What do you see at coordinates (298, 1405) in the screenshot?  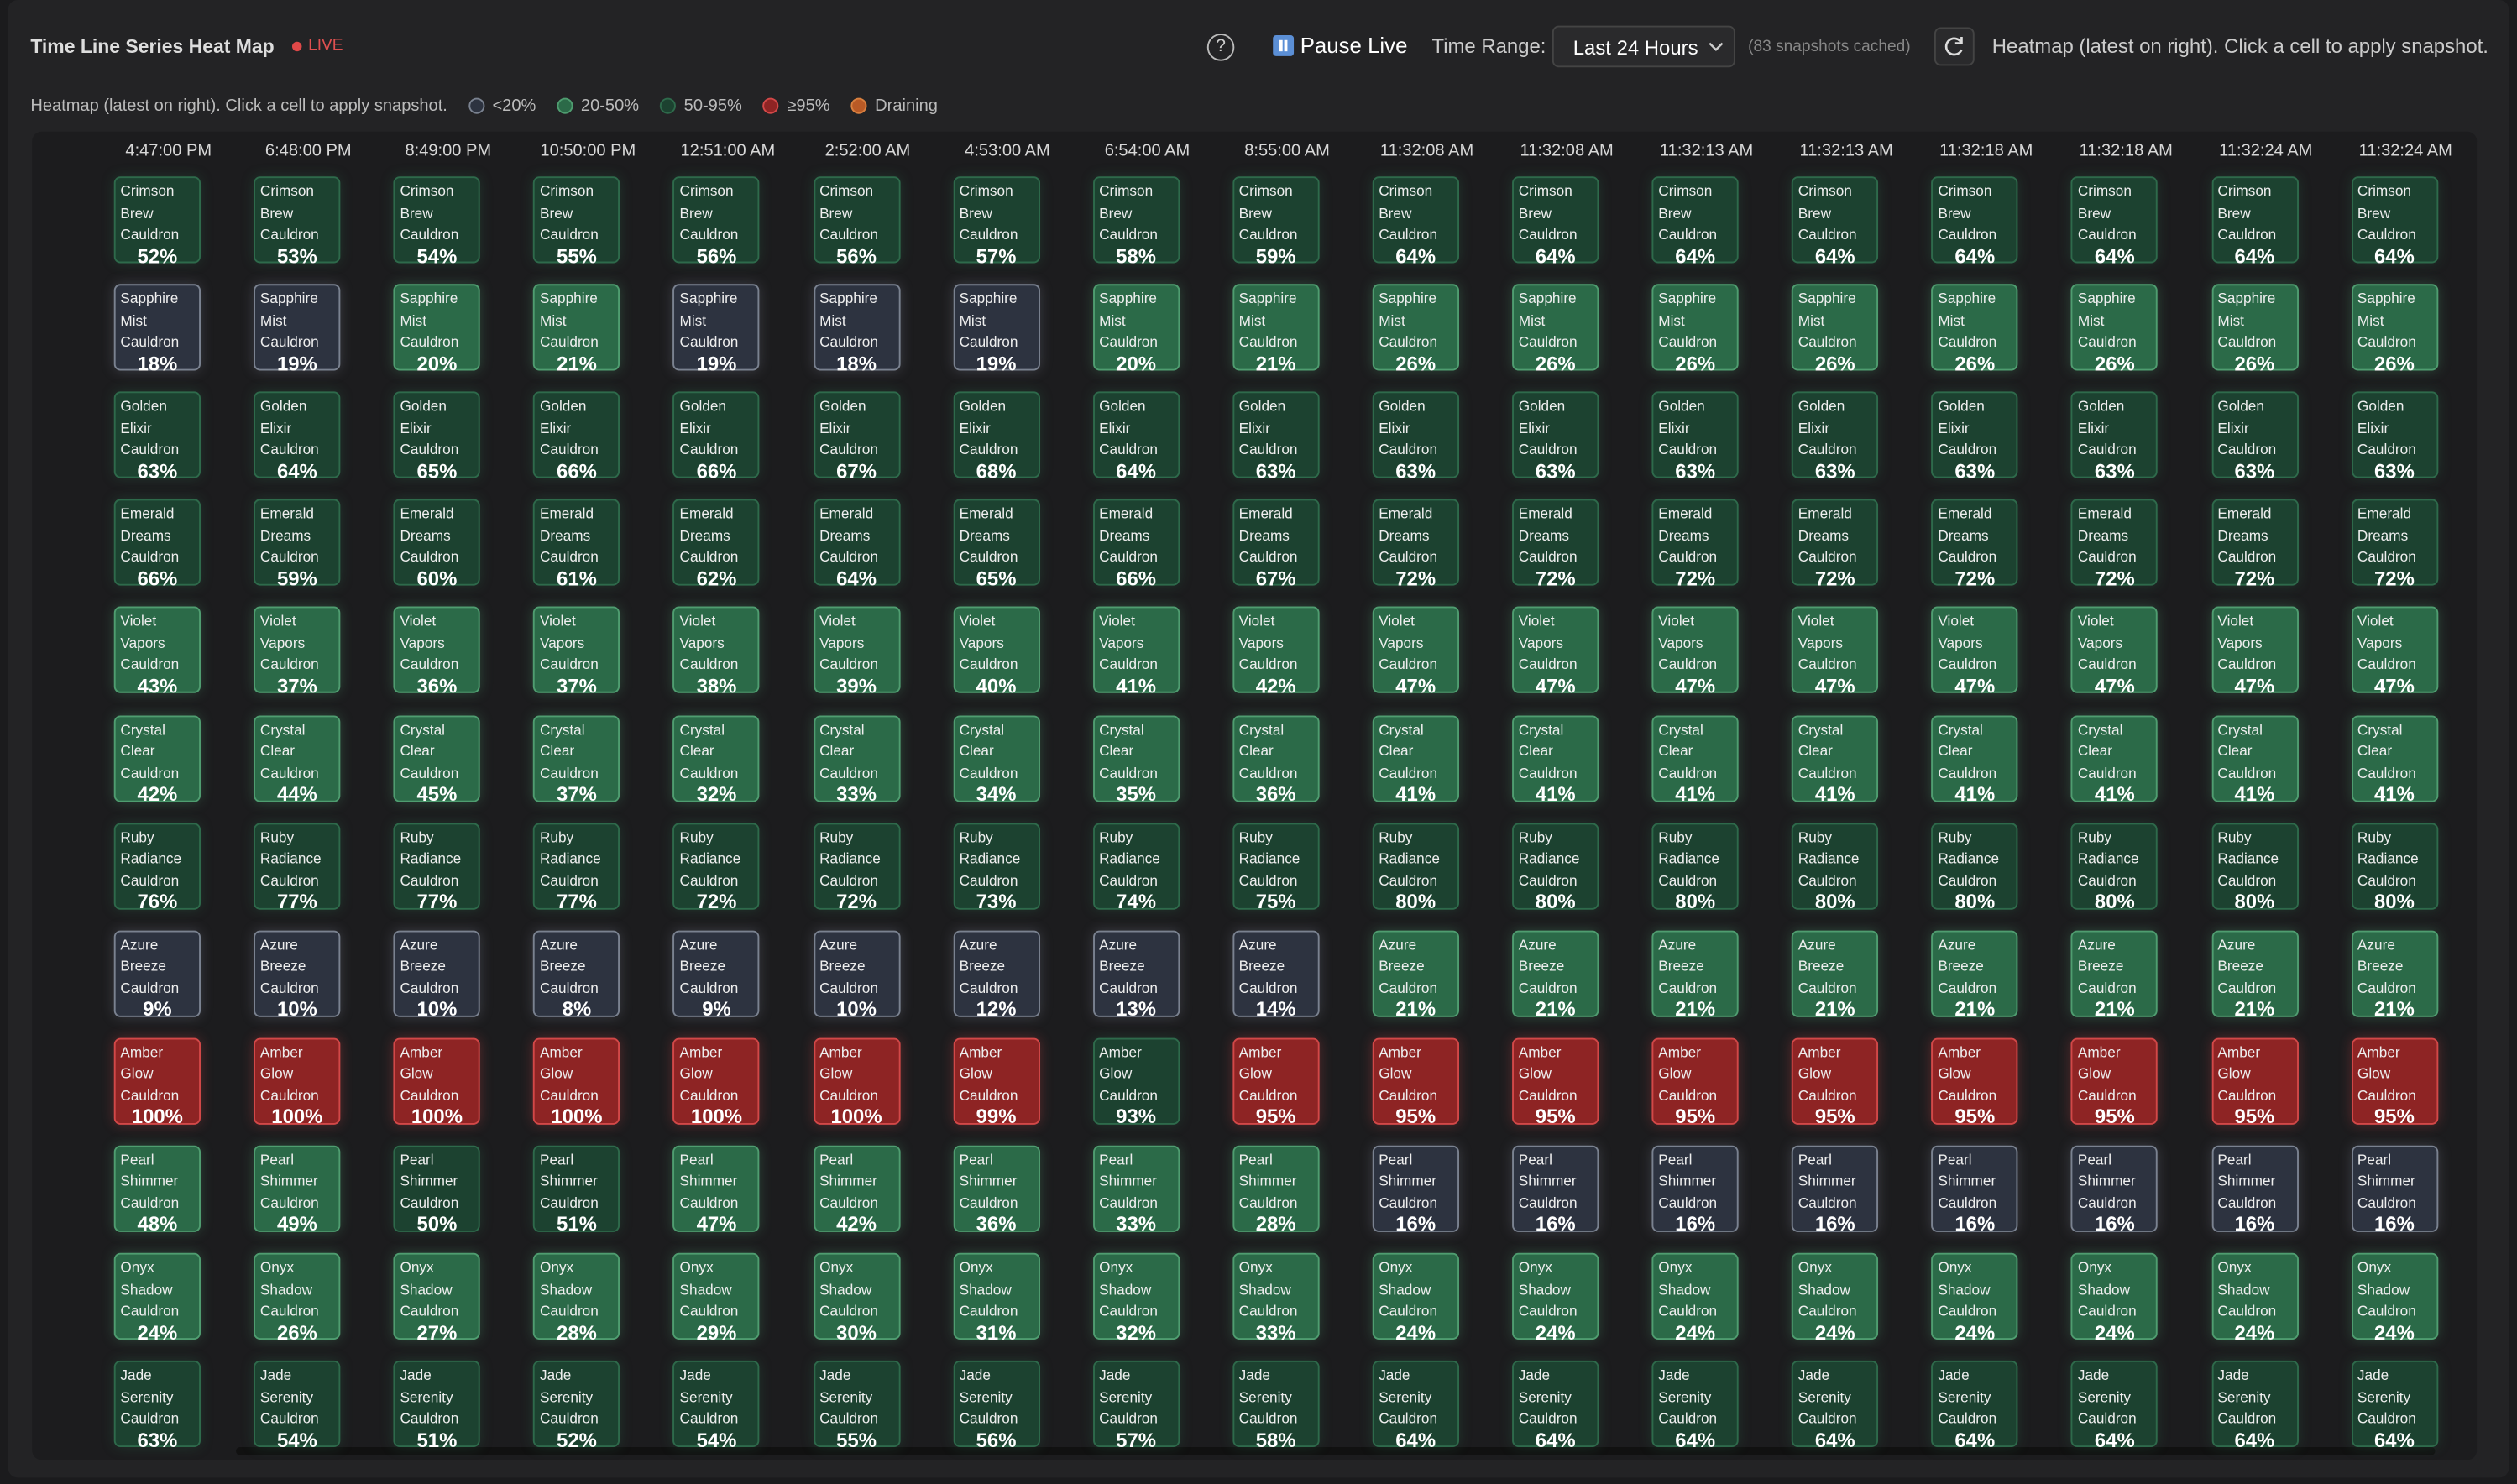 I see `heatmap-cell: Jade Serenity Cauldron 54%` at bounding box center [298, 1405].